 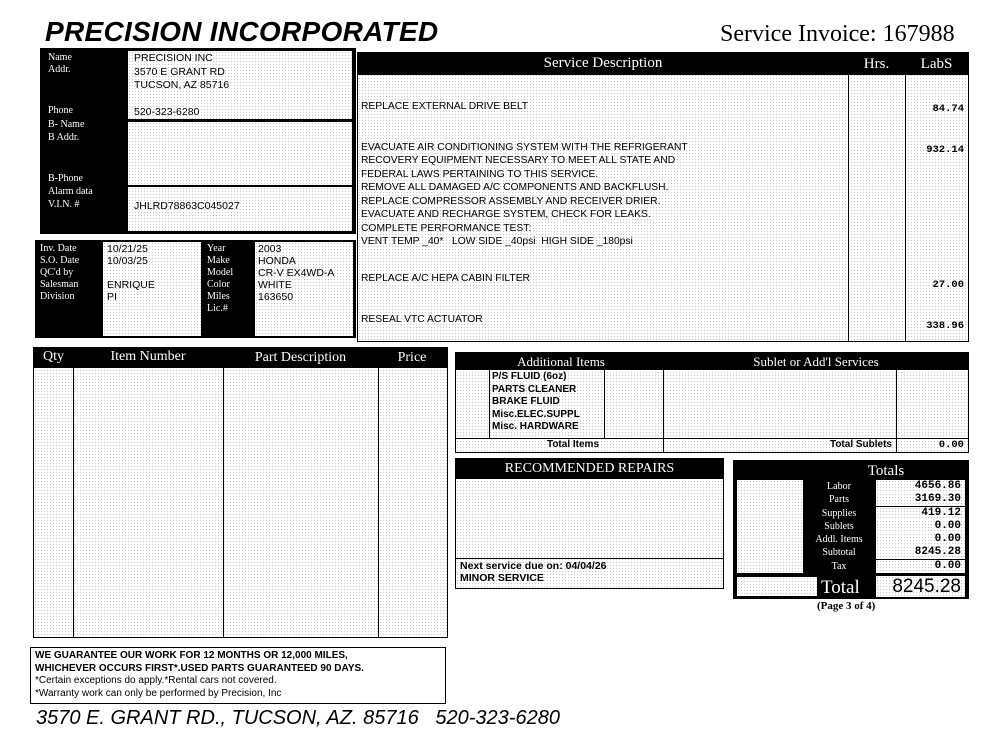 What do you see at coordinates (173, 58) in the screenshot?
I see `customer-name: PRECISION INC` at bounding box center [173, 58].